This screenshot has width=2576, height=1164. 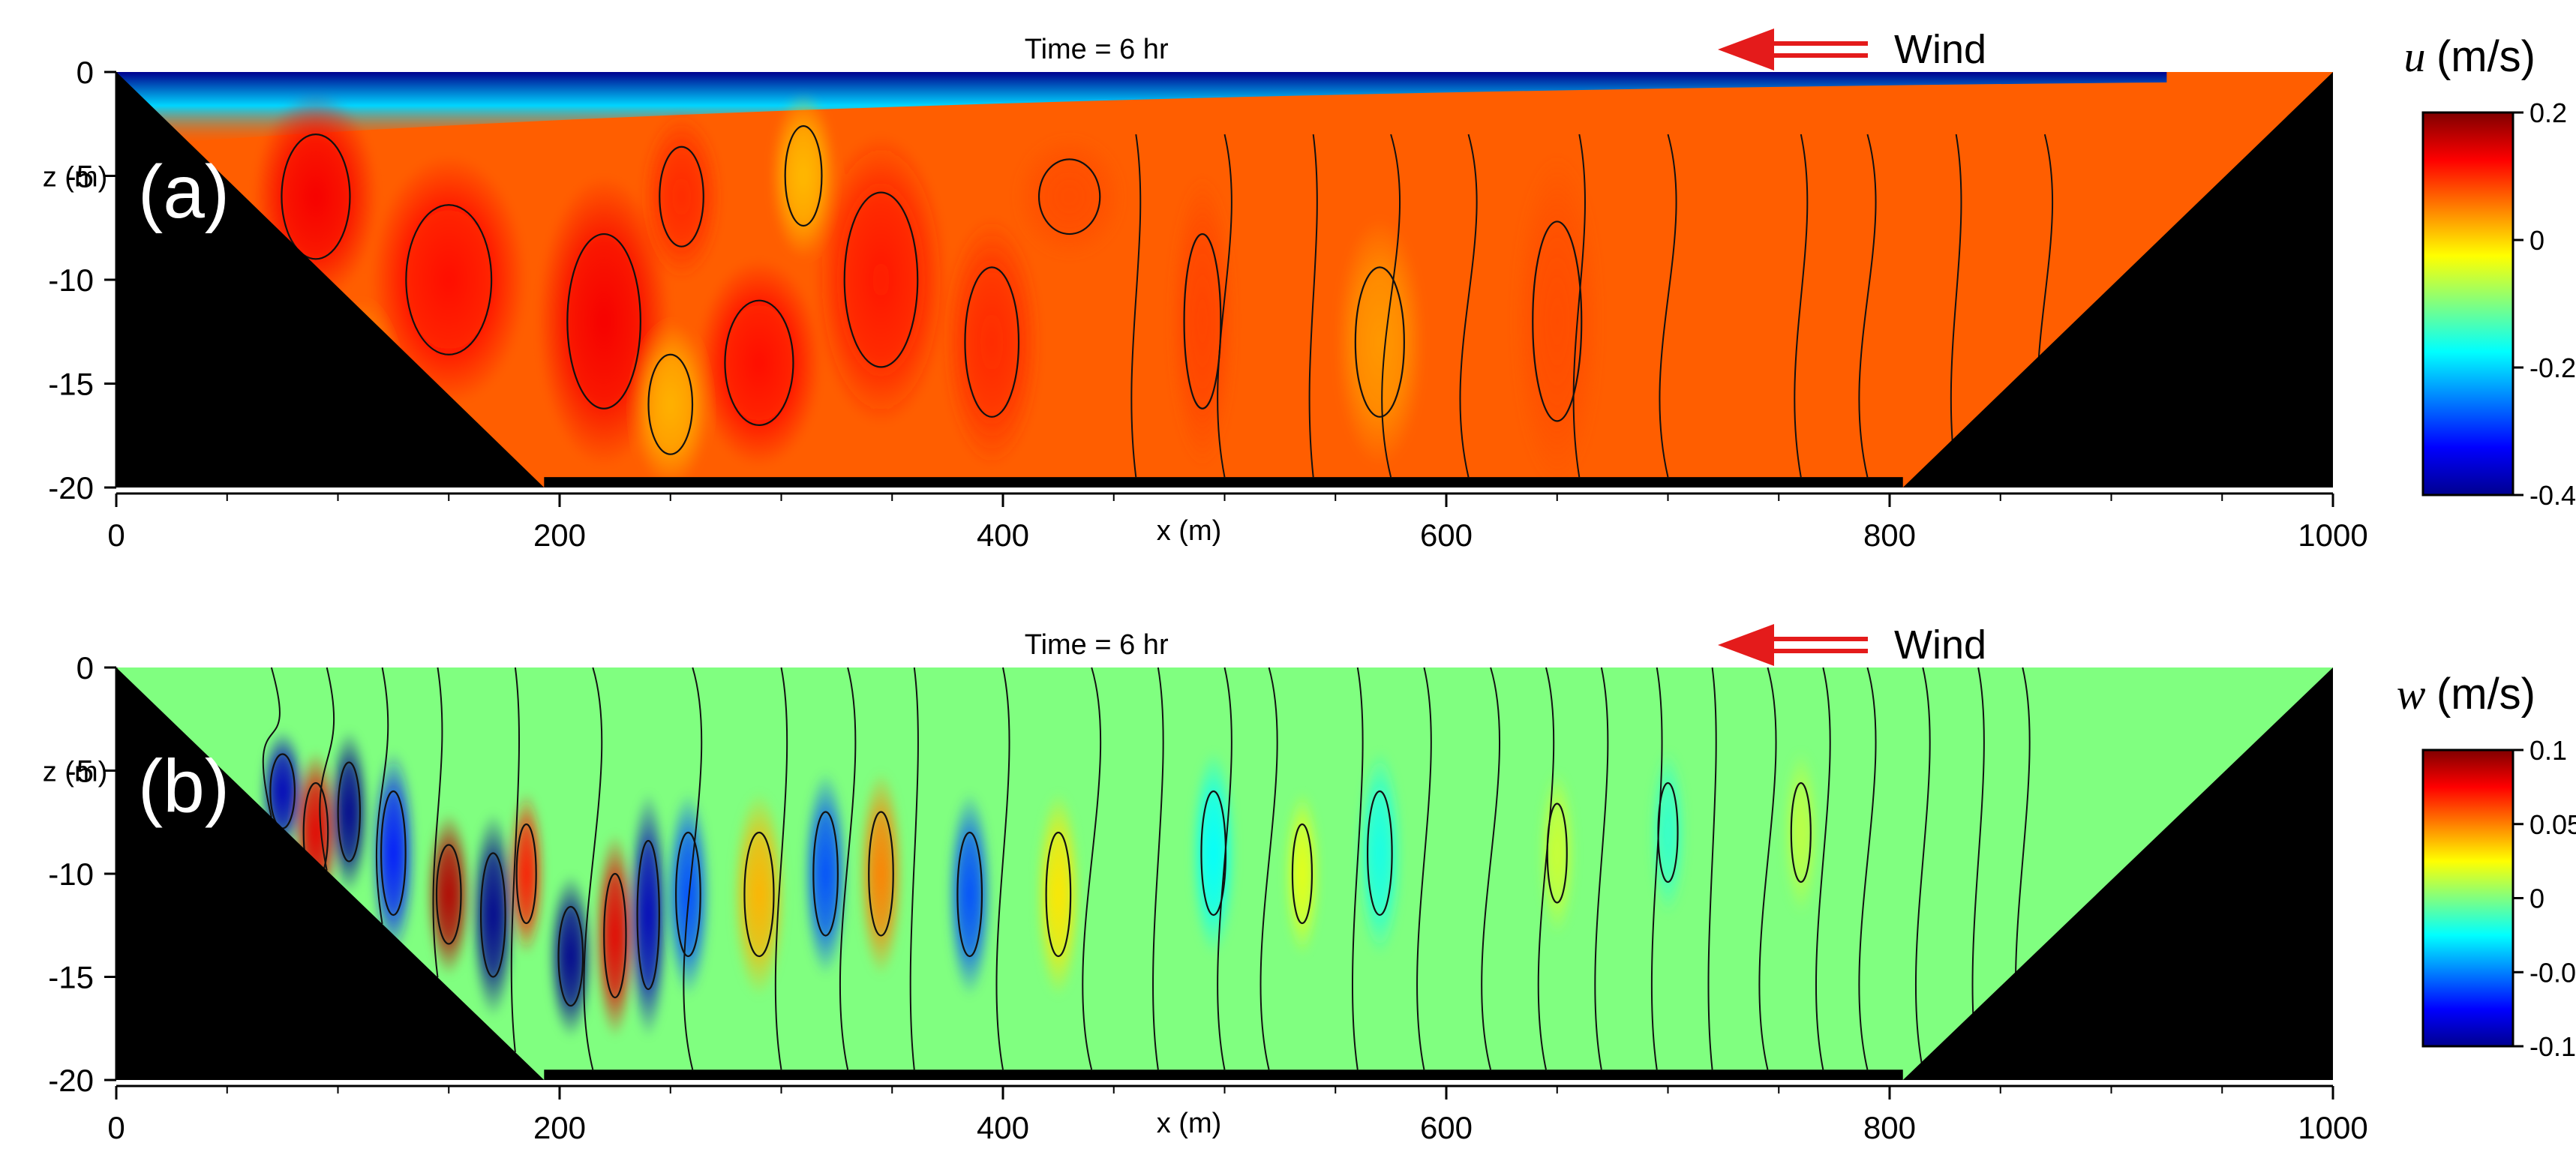 I want to click on panel-b-y-tick-label: -20, so click(x=71, y=1080).